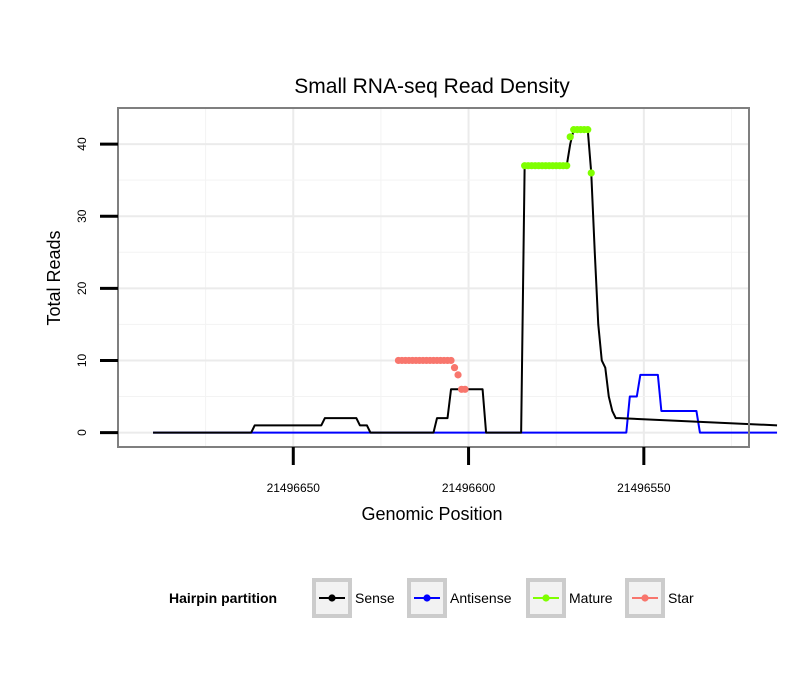  Describe the element at coordinates (494, 259) in the screenshot. I see `series-points` at that location.